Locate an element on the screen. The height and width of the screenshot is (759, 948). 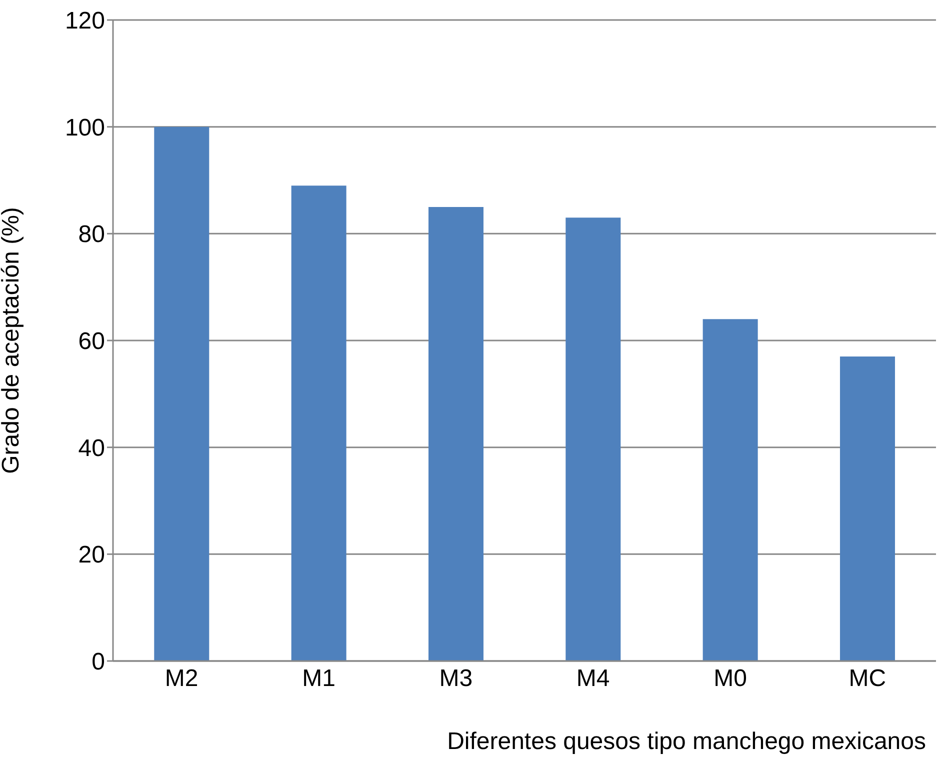
y-tick-label: 120 is located at coordinates (84, 21).